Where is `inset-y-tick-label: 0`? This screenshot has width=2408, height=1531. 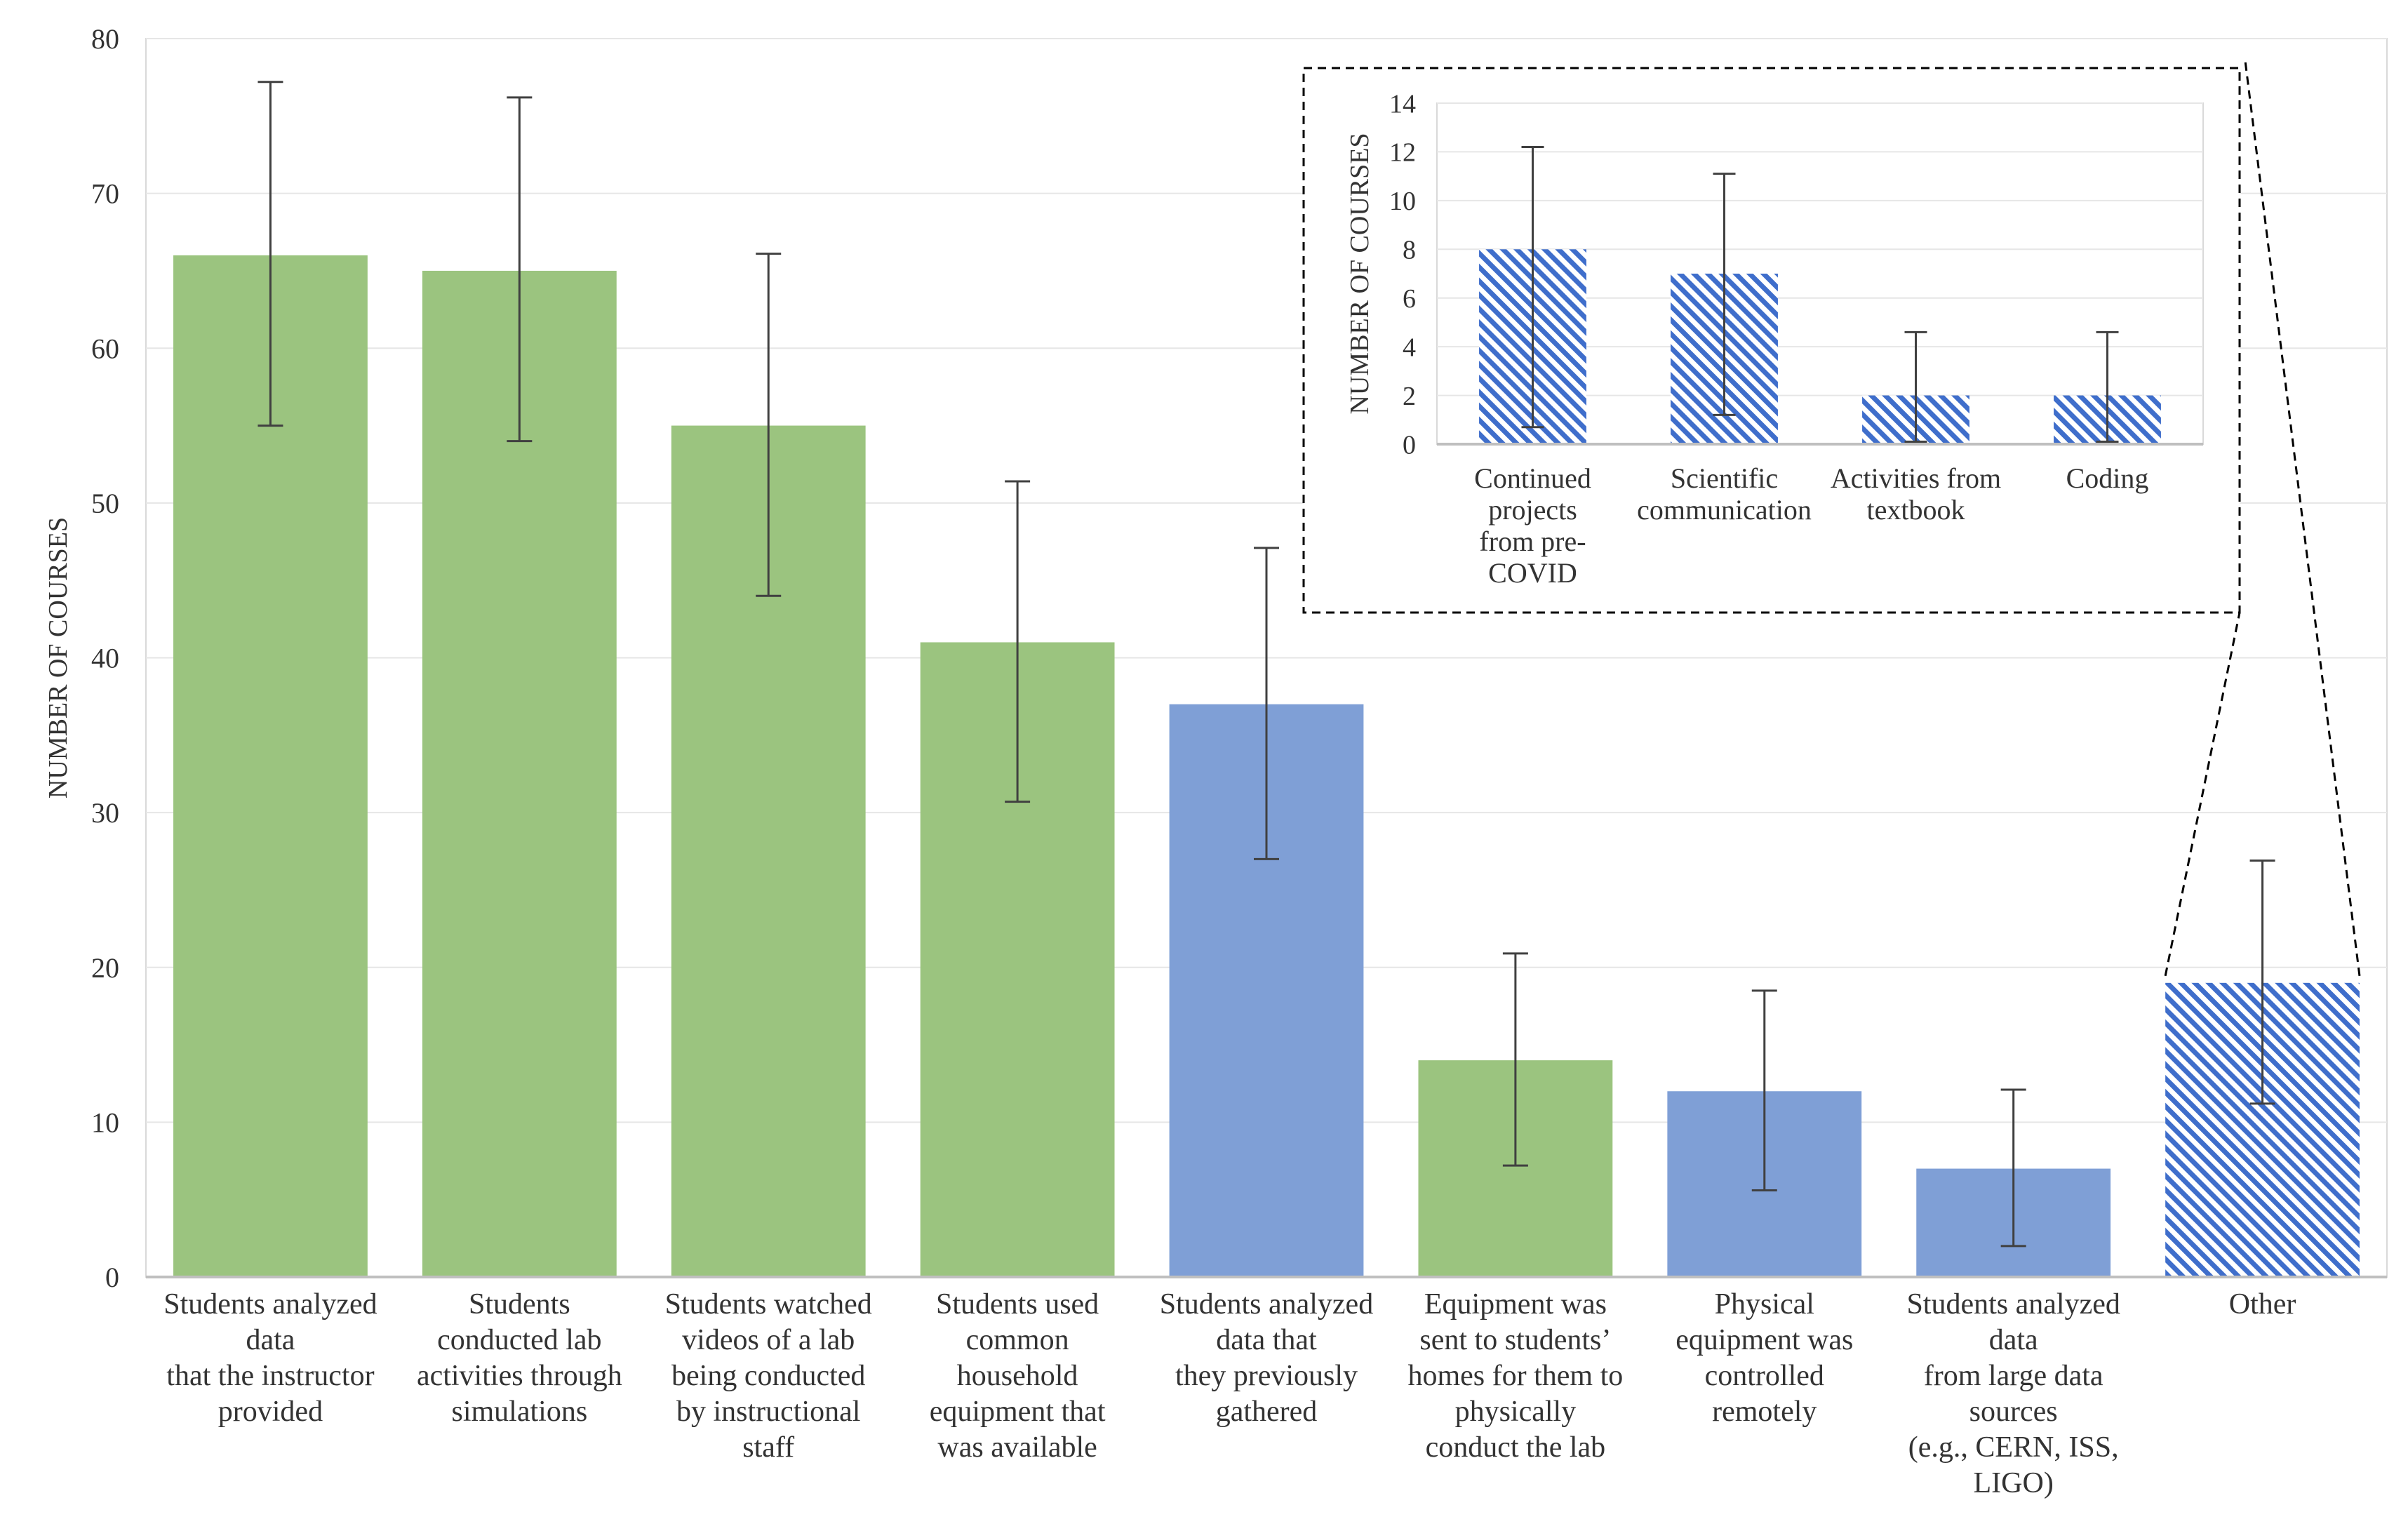
inset-y-tick-label: 0 is located at coordinates (1409, 445).